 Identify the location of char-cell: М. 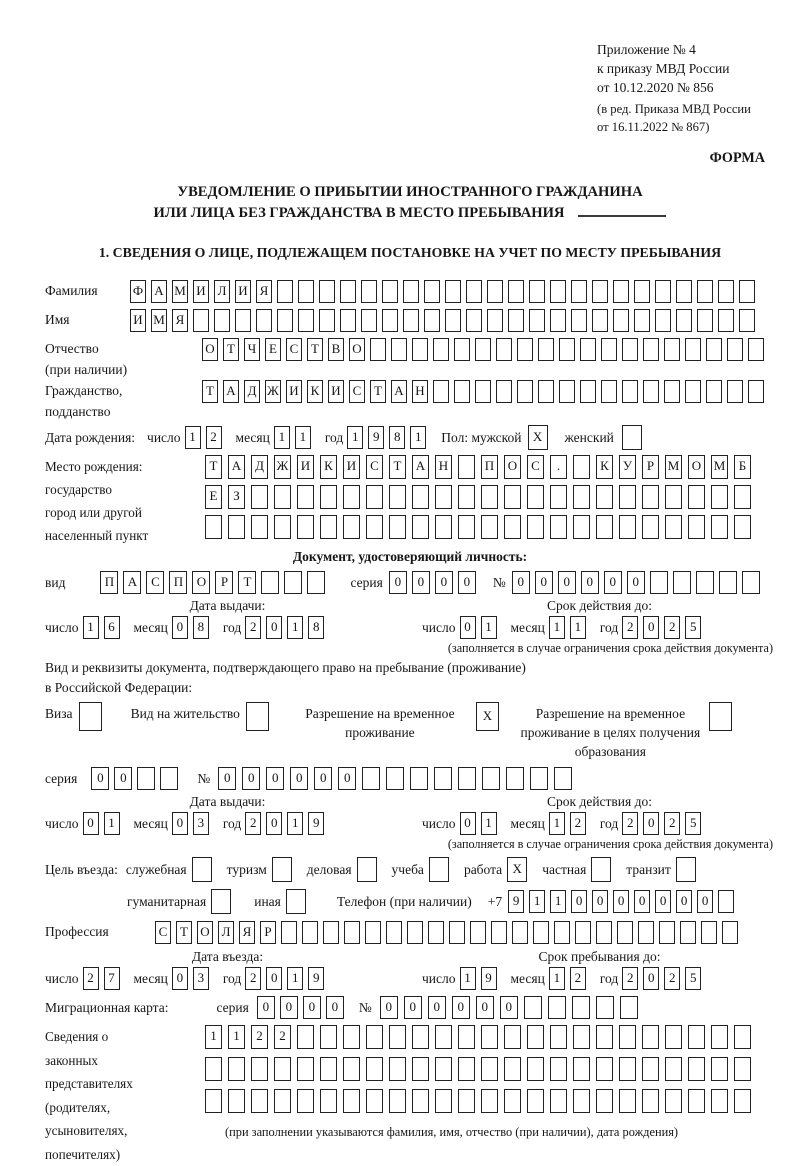
(719, 467).